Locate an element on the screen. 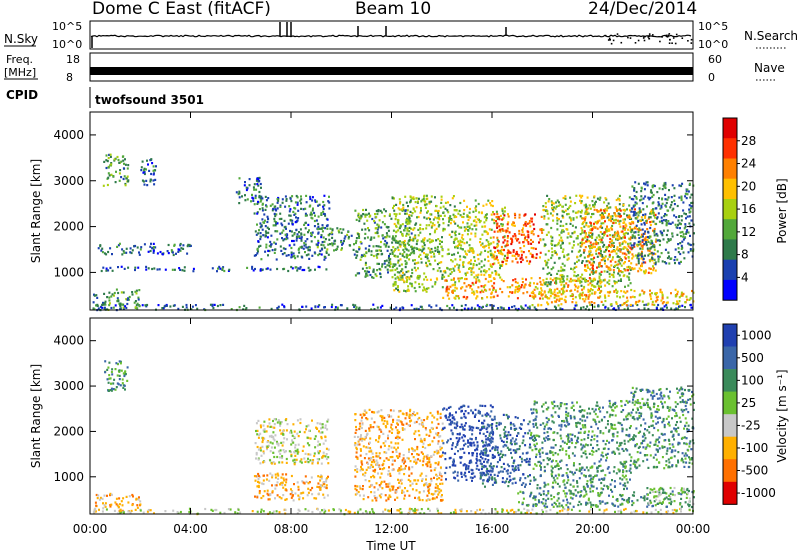  nsearch-dots is located at coordinates (649, 38).